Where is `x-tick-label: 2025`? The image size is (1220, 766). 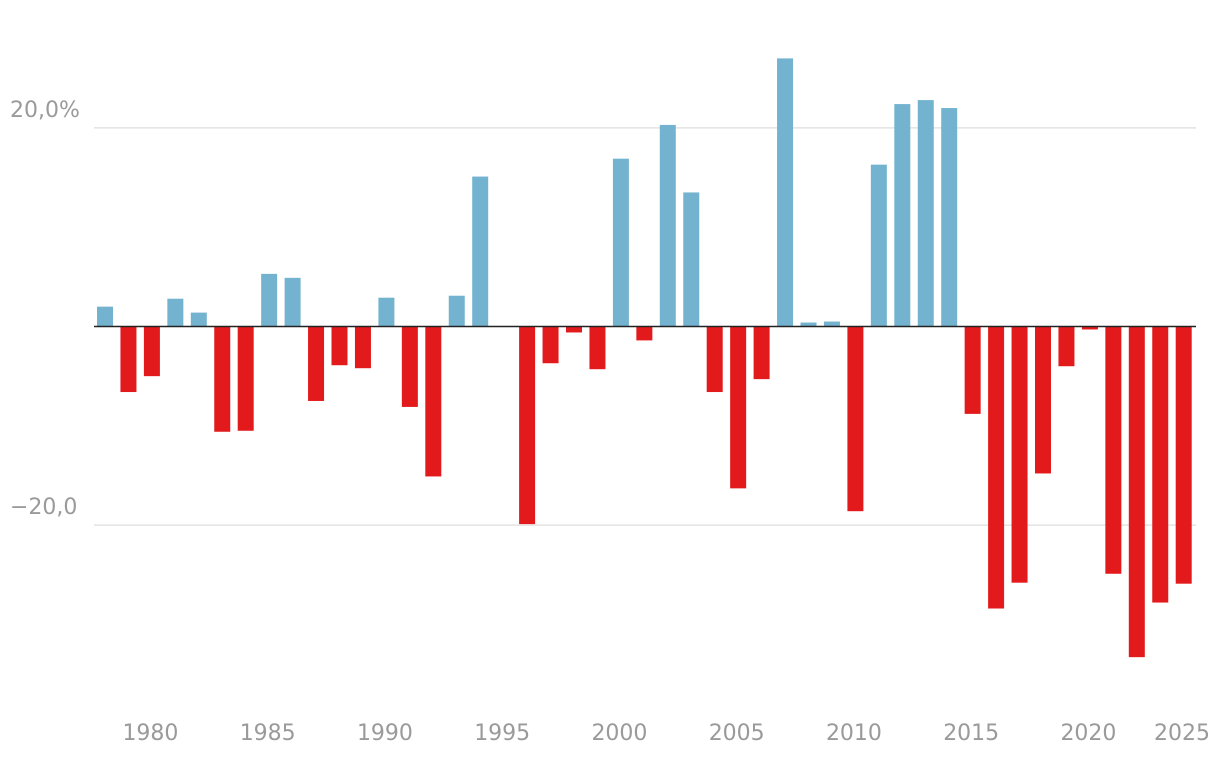 x-tick-label: 2025 is located at coordinates (1182, 733).